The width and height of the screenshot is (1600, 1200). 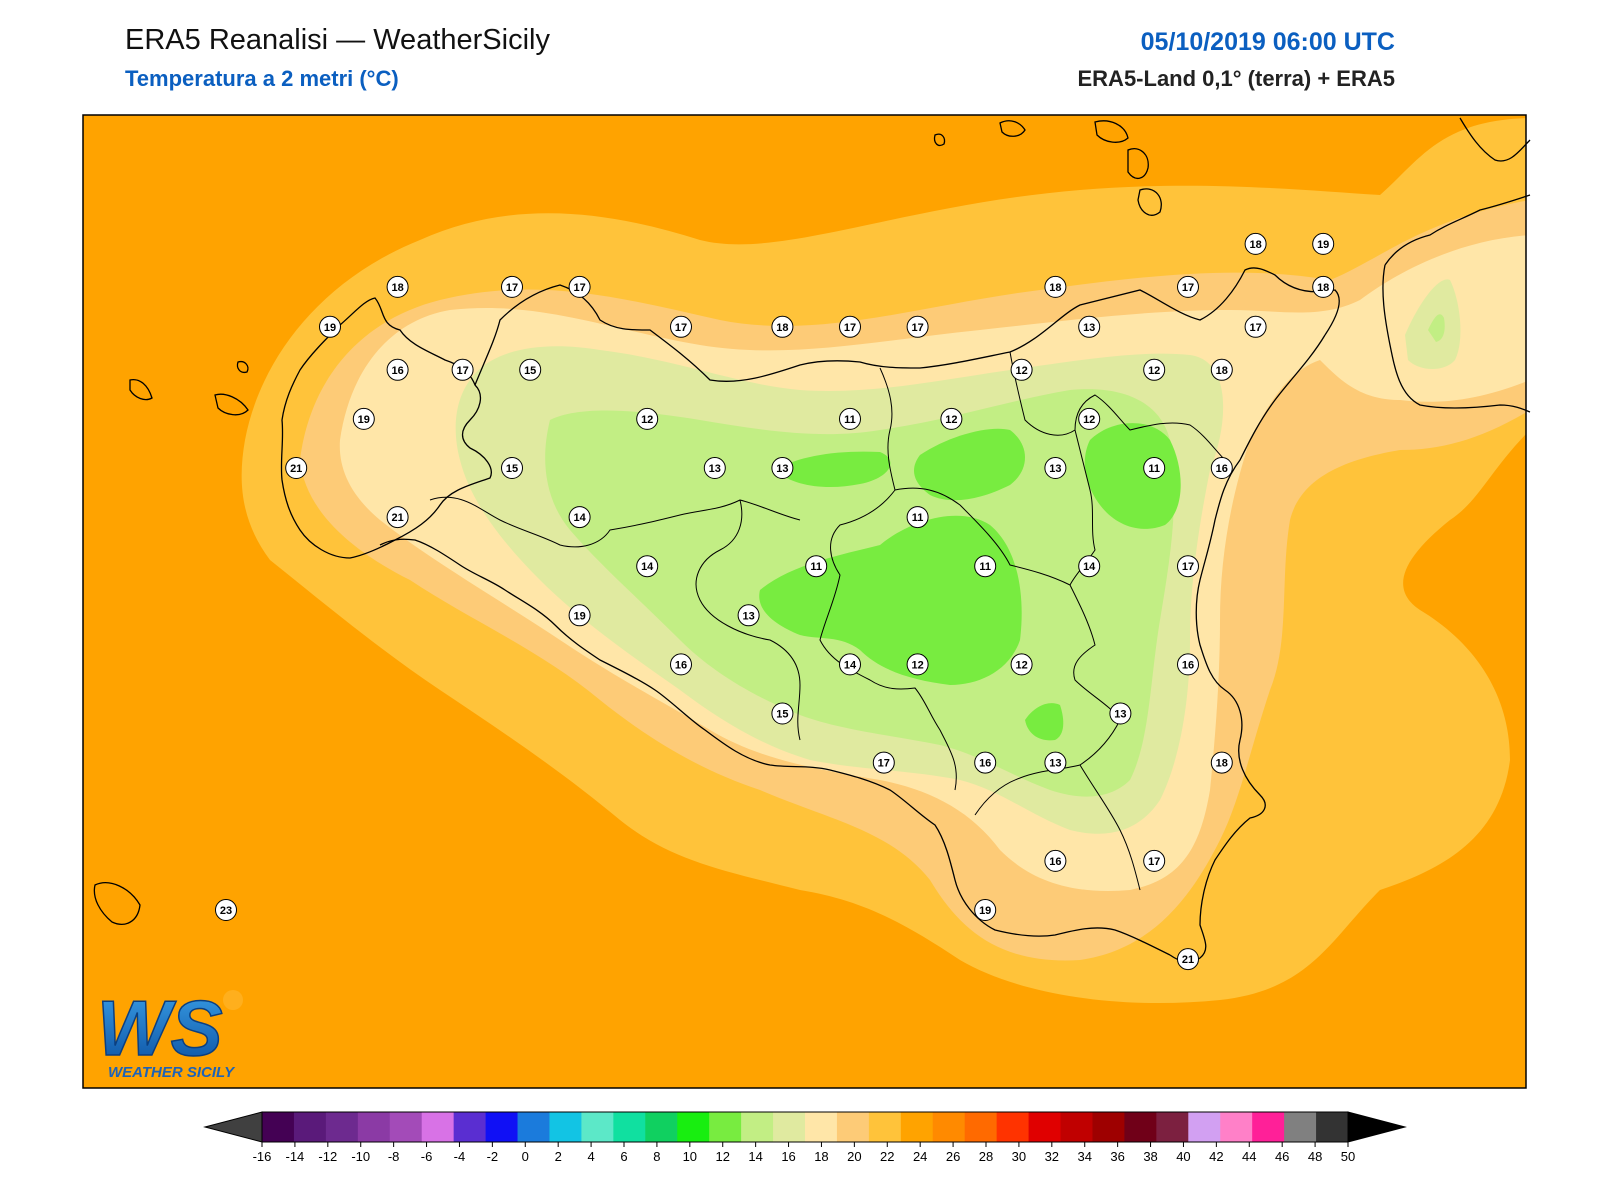 What do you see at coordinates (1377, 1127) in the screenshot?
I see `colorbar-over-arrow` at bounding box center [1377, 1127].